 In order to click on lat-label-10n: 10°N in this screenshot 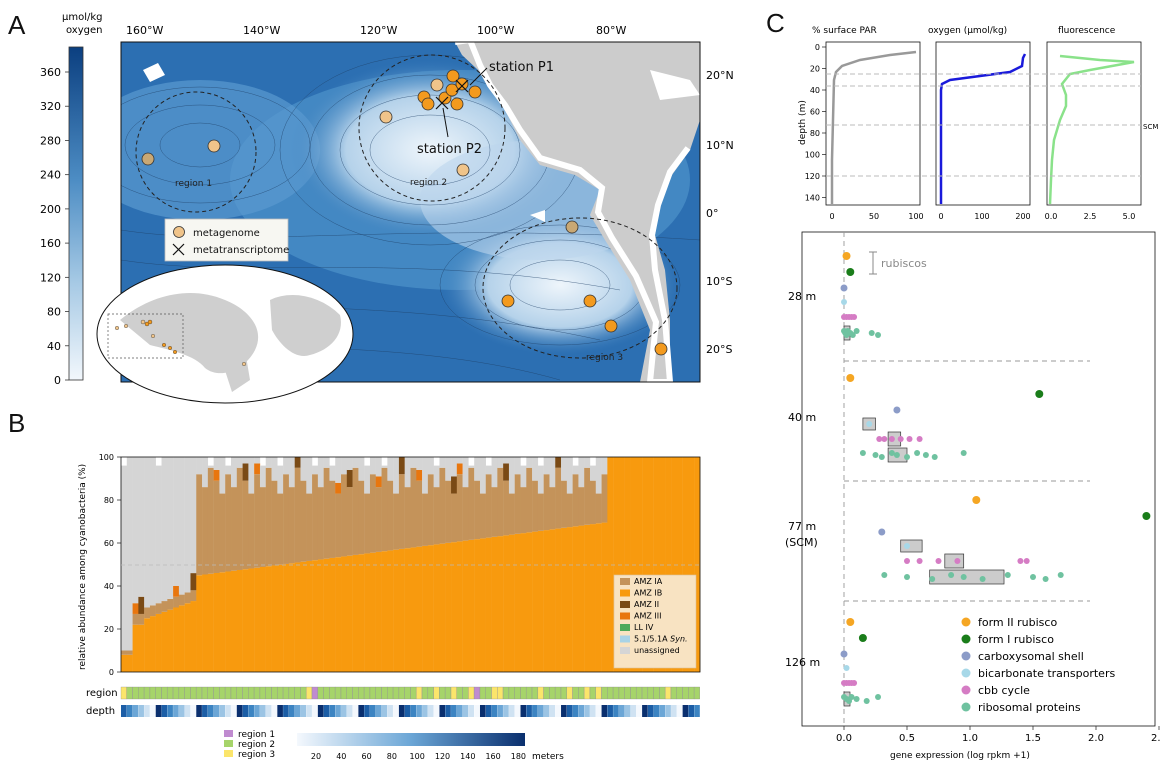, I will do `click(720, 145)`.